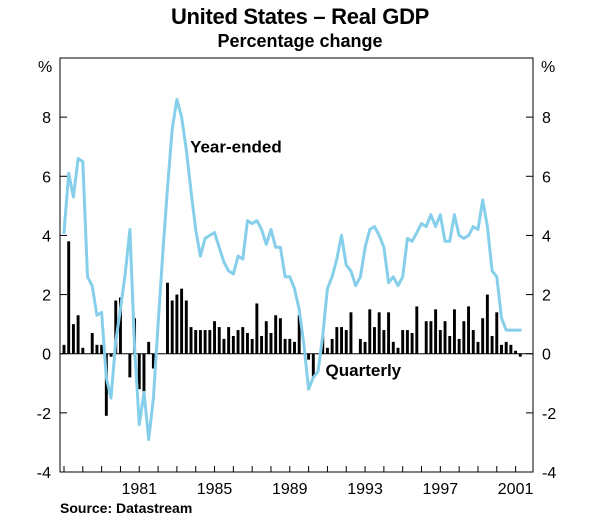  Describe the element at coordinates (44, 473) in the screenshot. I see `y-tick-label-left: -4` at that location.